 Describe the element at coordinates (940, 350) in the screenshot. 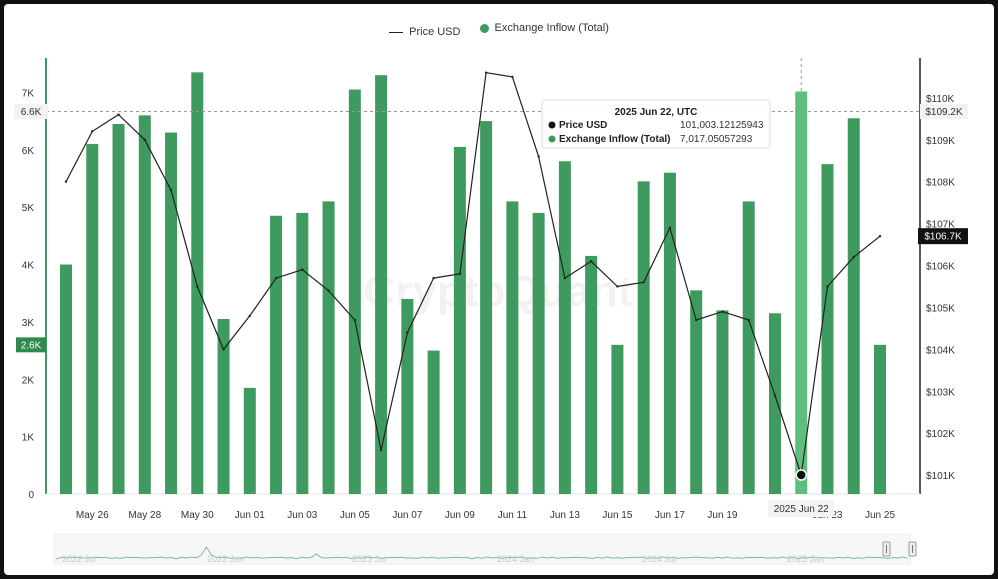

I see `right-tick-label: $104K` at that location.